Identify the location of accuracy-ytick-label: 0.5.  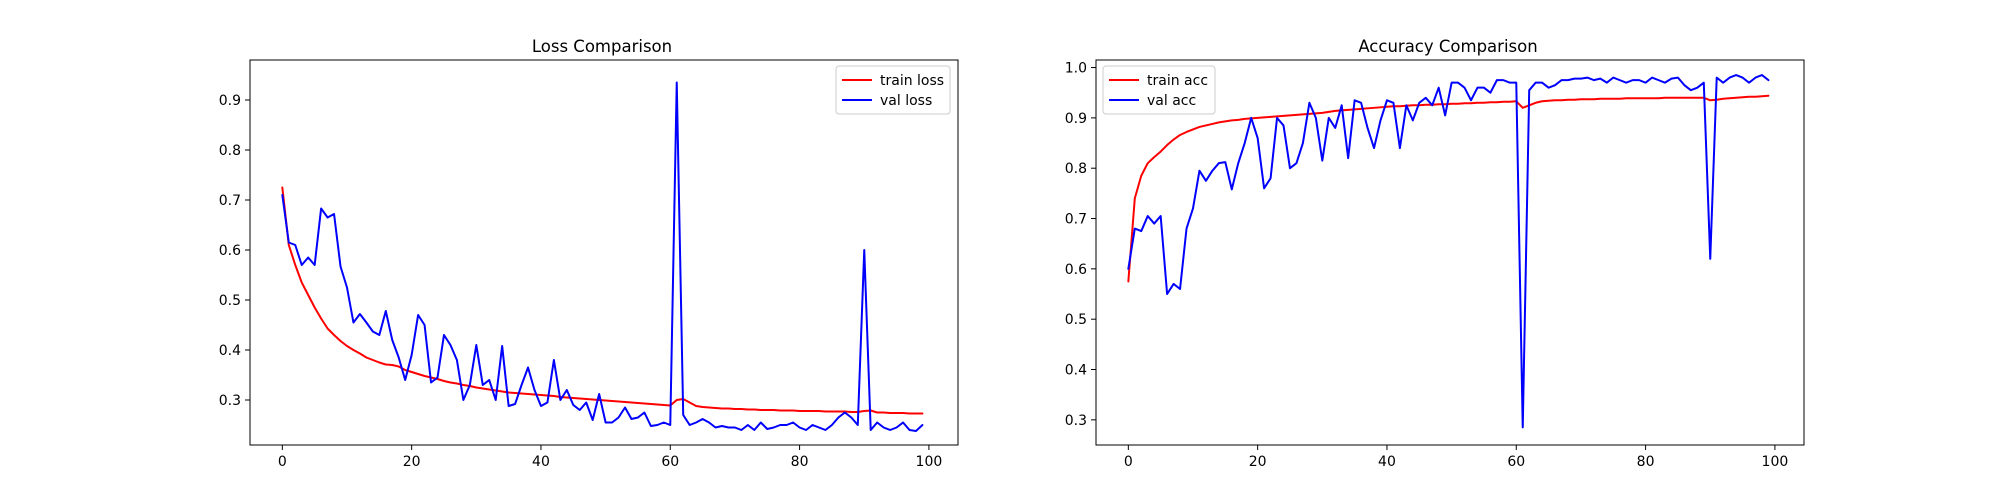
(1076, 320).